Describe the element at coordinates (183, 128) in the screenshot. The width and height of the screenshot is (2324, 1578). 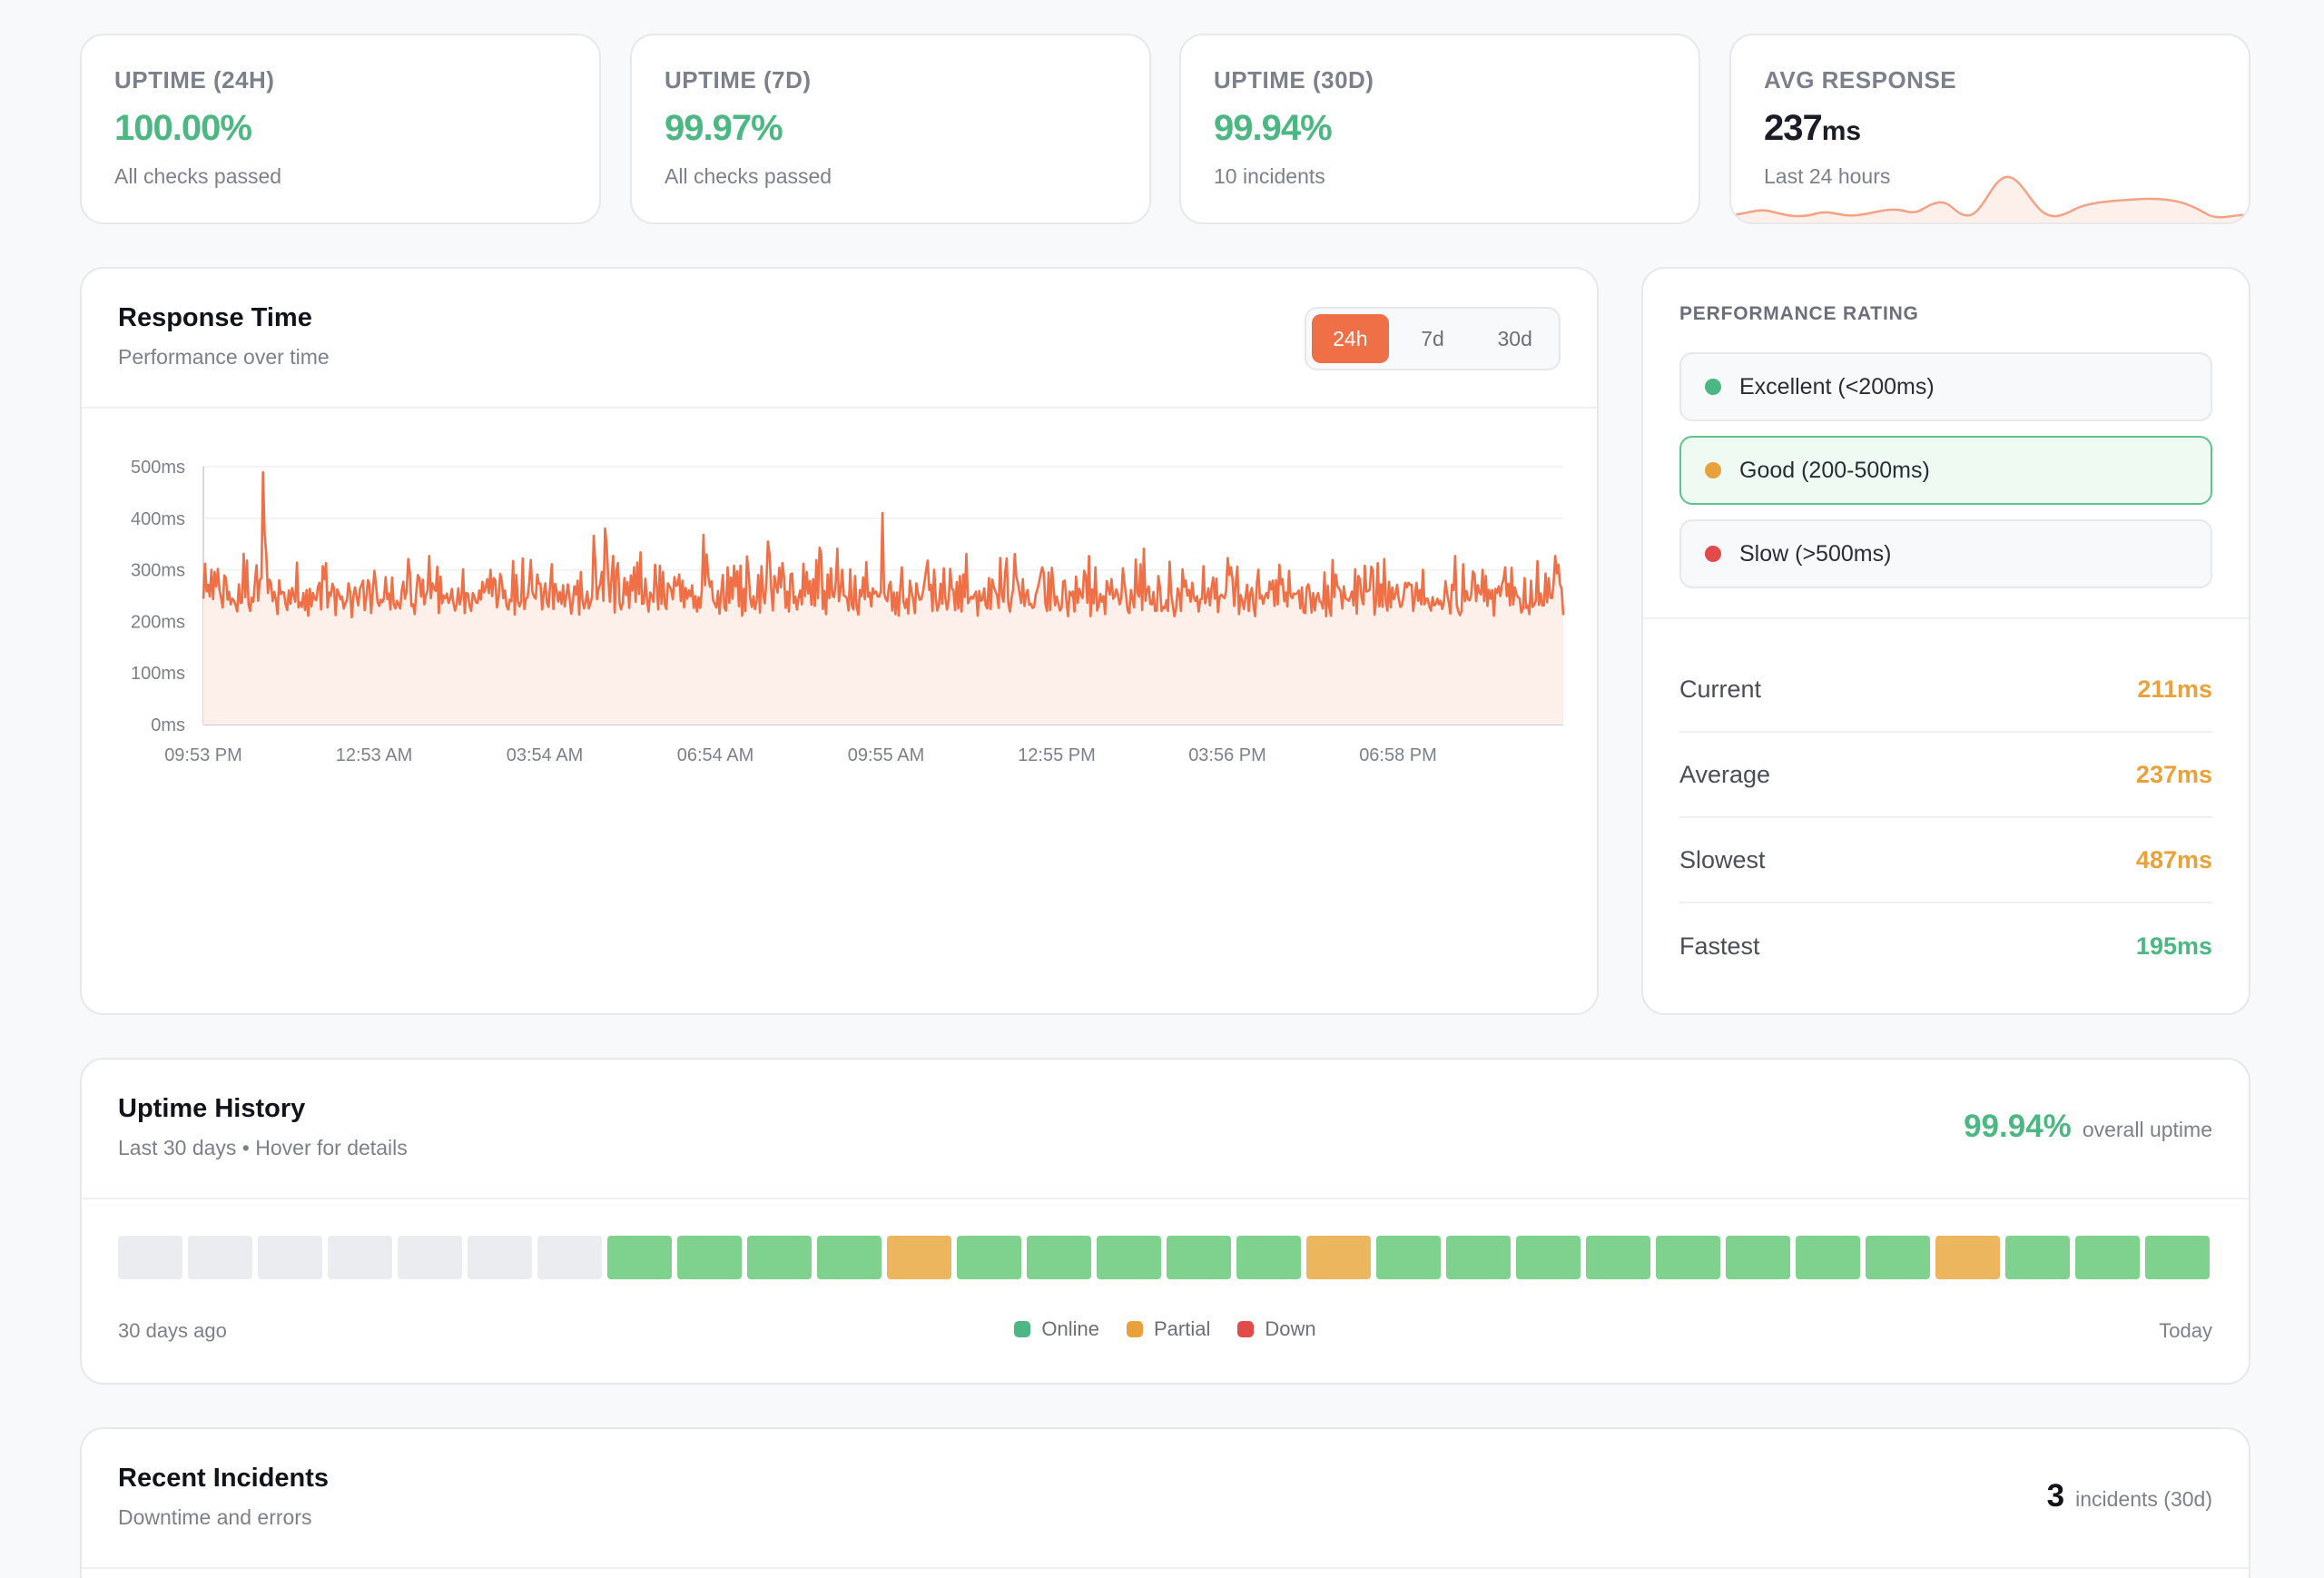
I see `stat-value: 100.00%` at that location.